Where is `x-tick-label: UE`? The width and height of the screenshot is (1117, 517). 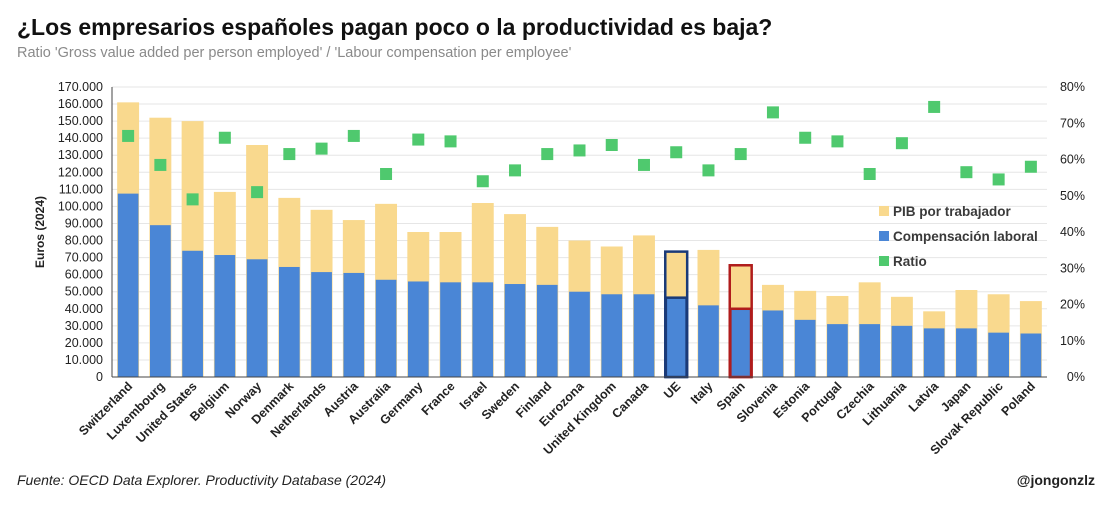
x-tick-label: UE is located at coordinates (672, 390).